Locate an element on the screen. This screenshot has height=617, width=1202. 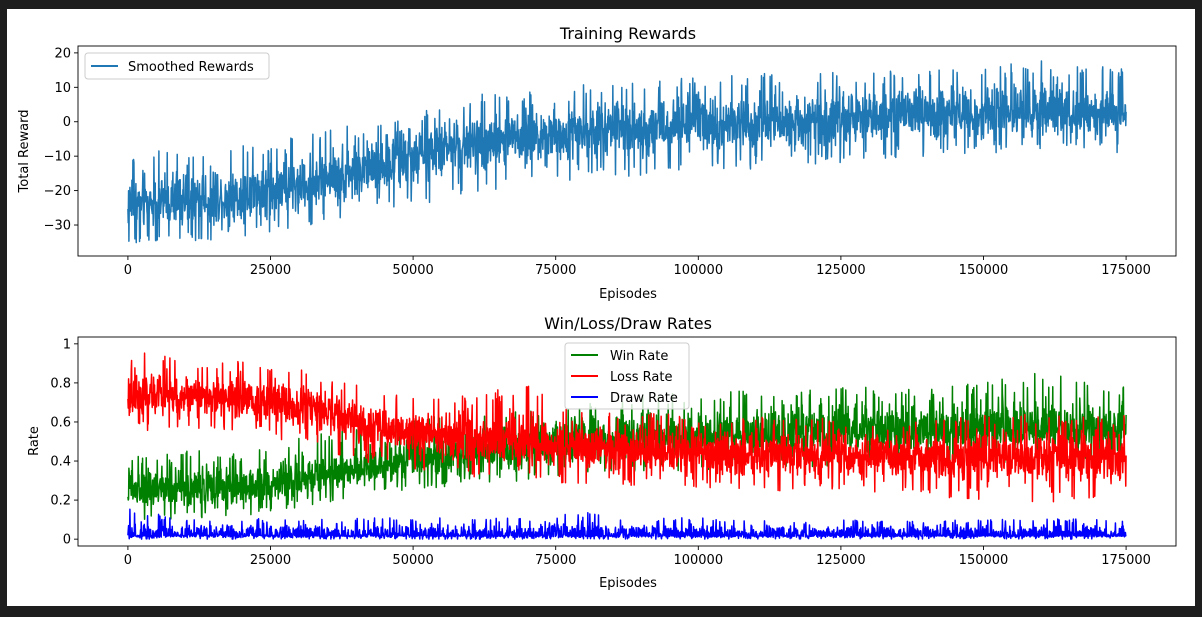
legend: Win Rate Loss Rate Draw Rate is located at coordinates (627, 376).